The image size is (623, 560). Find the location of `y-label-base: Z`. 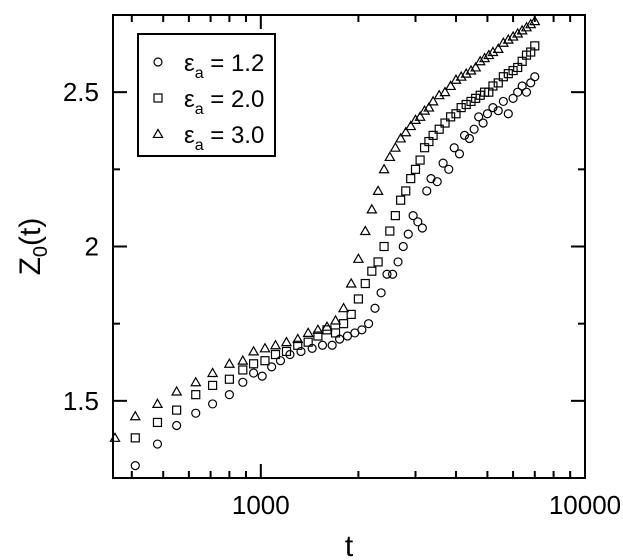

y-label-base: Z is located at coordinates (30, 266).